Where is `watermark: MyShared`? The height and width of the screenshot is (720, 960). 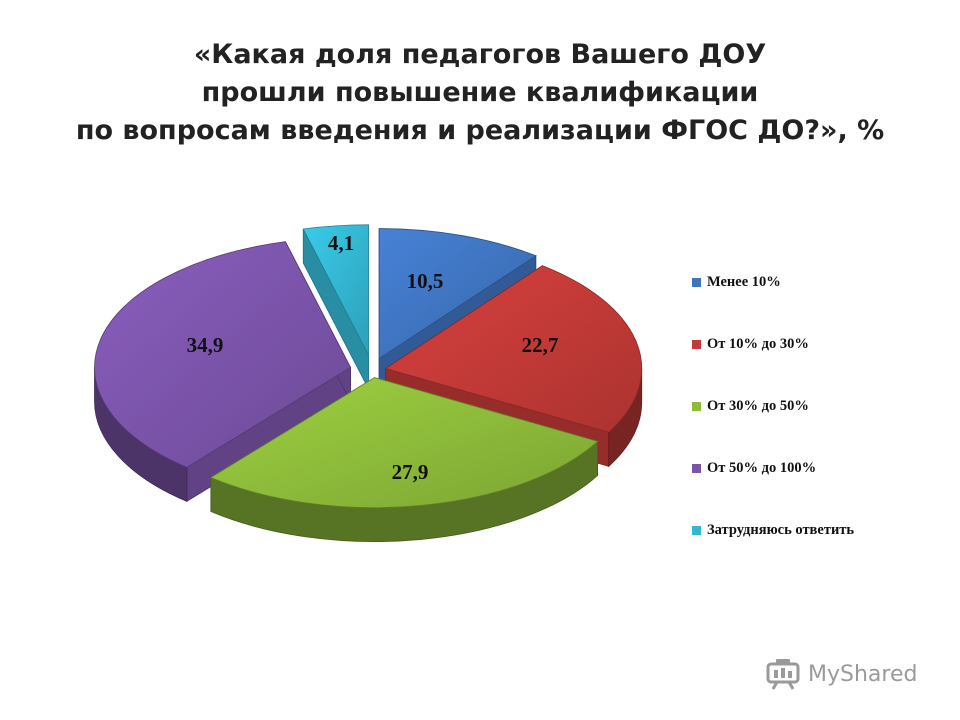 watermark: MyShared is located at coordinates (841, 674).